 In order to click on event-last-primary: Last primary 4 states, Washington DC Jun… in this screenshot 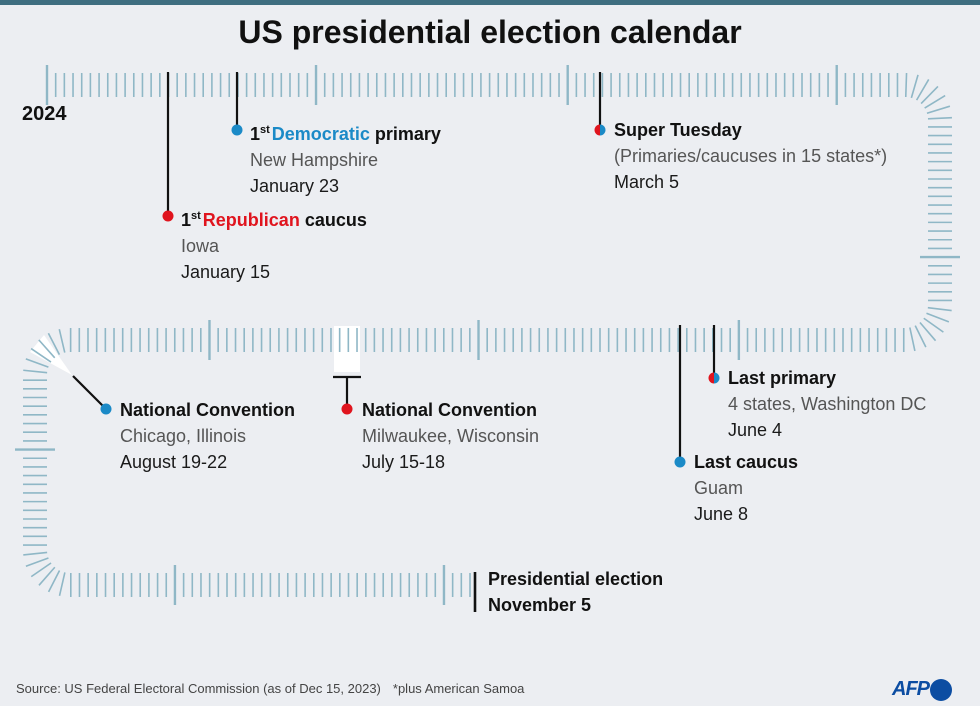, I will do `click(827, 404)`.